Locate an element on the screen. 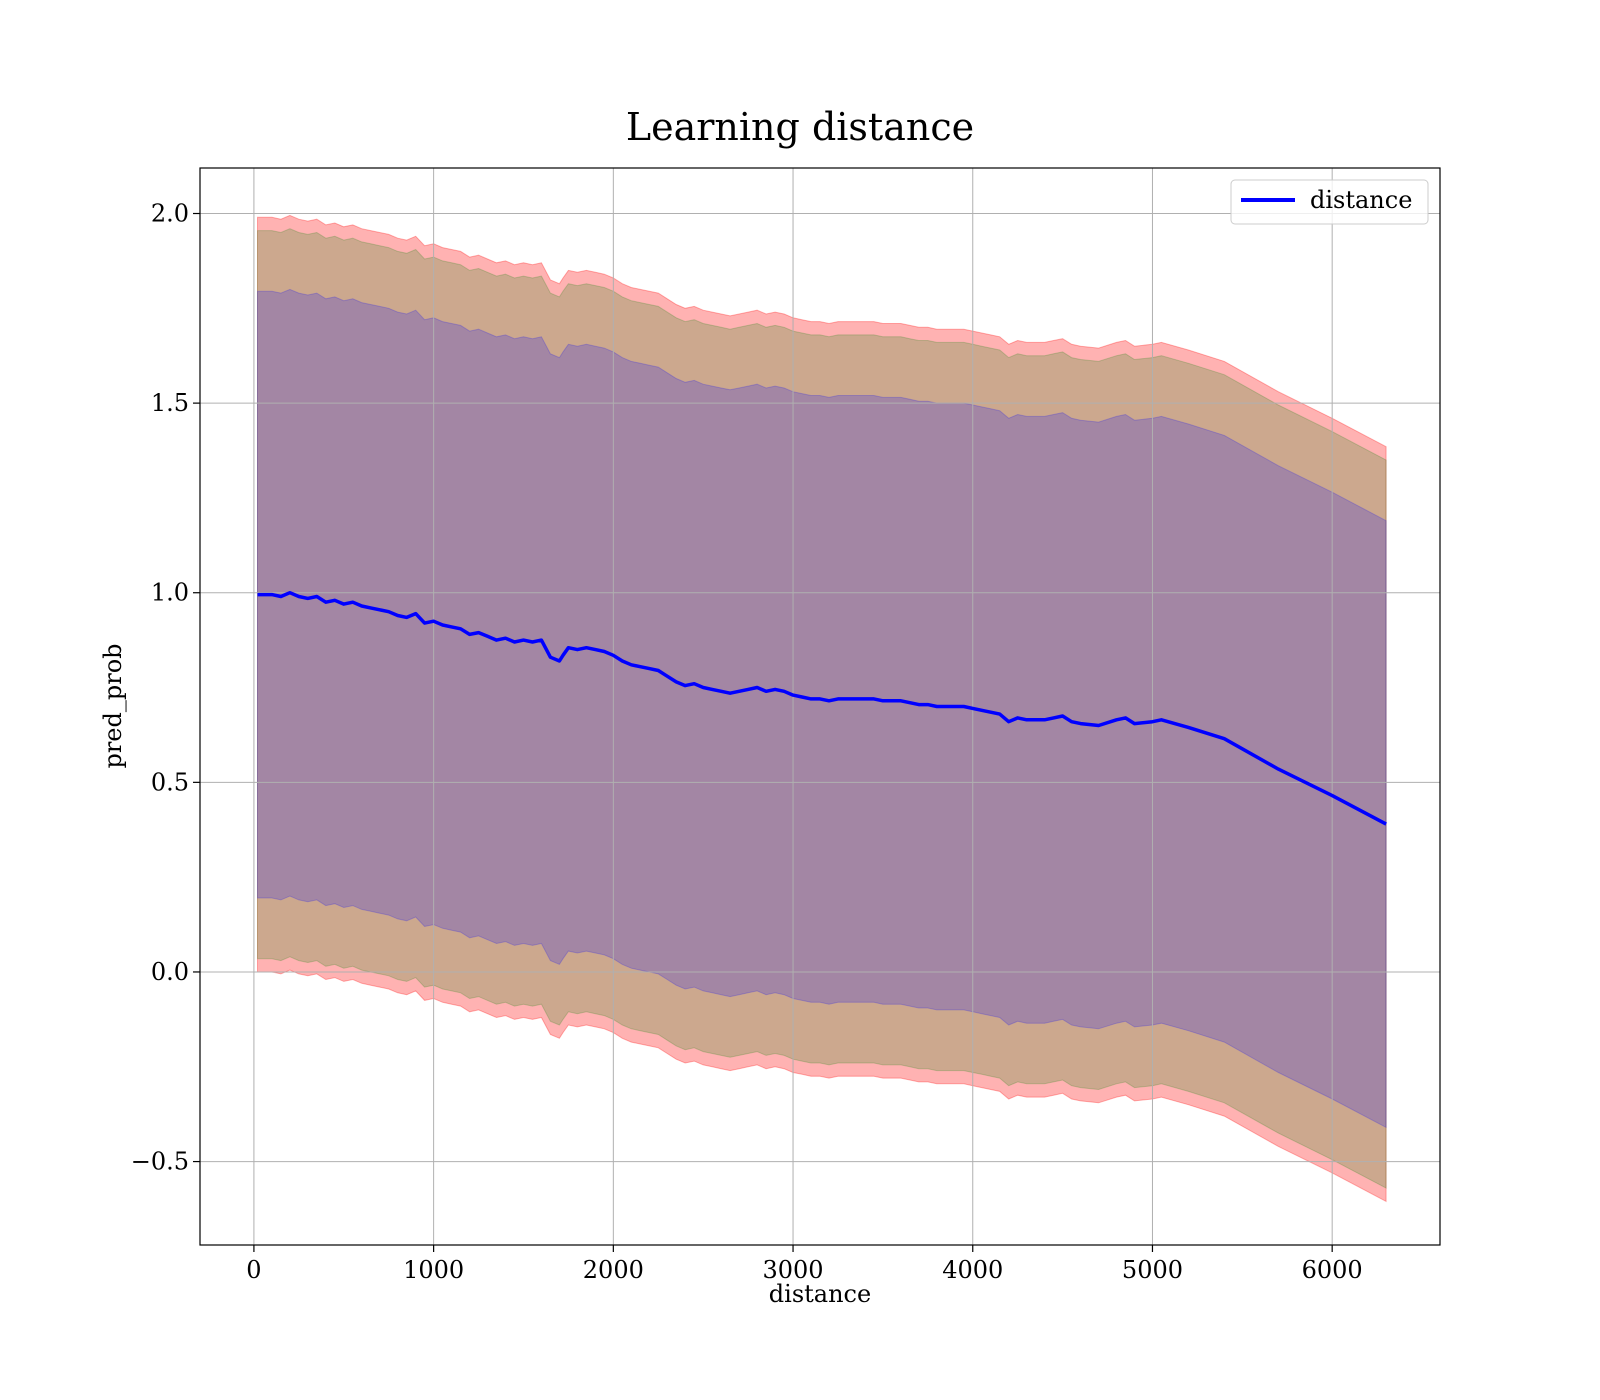  x-tick-label: 5000 is located at coordinates (1152, 1270).